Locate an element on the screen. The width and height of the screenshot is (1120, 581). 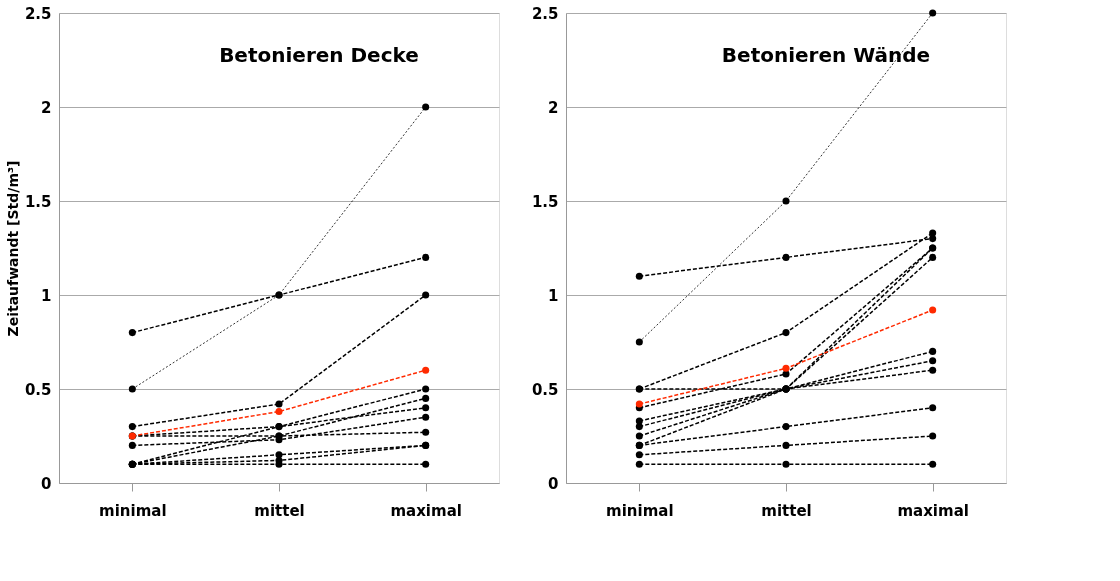
text: Betonieren Wände is located at coordinates (826, 55).